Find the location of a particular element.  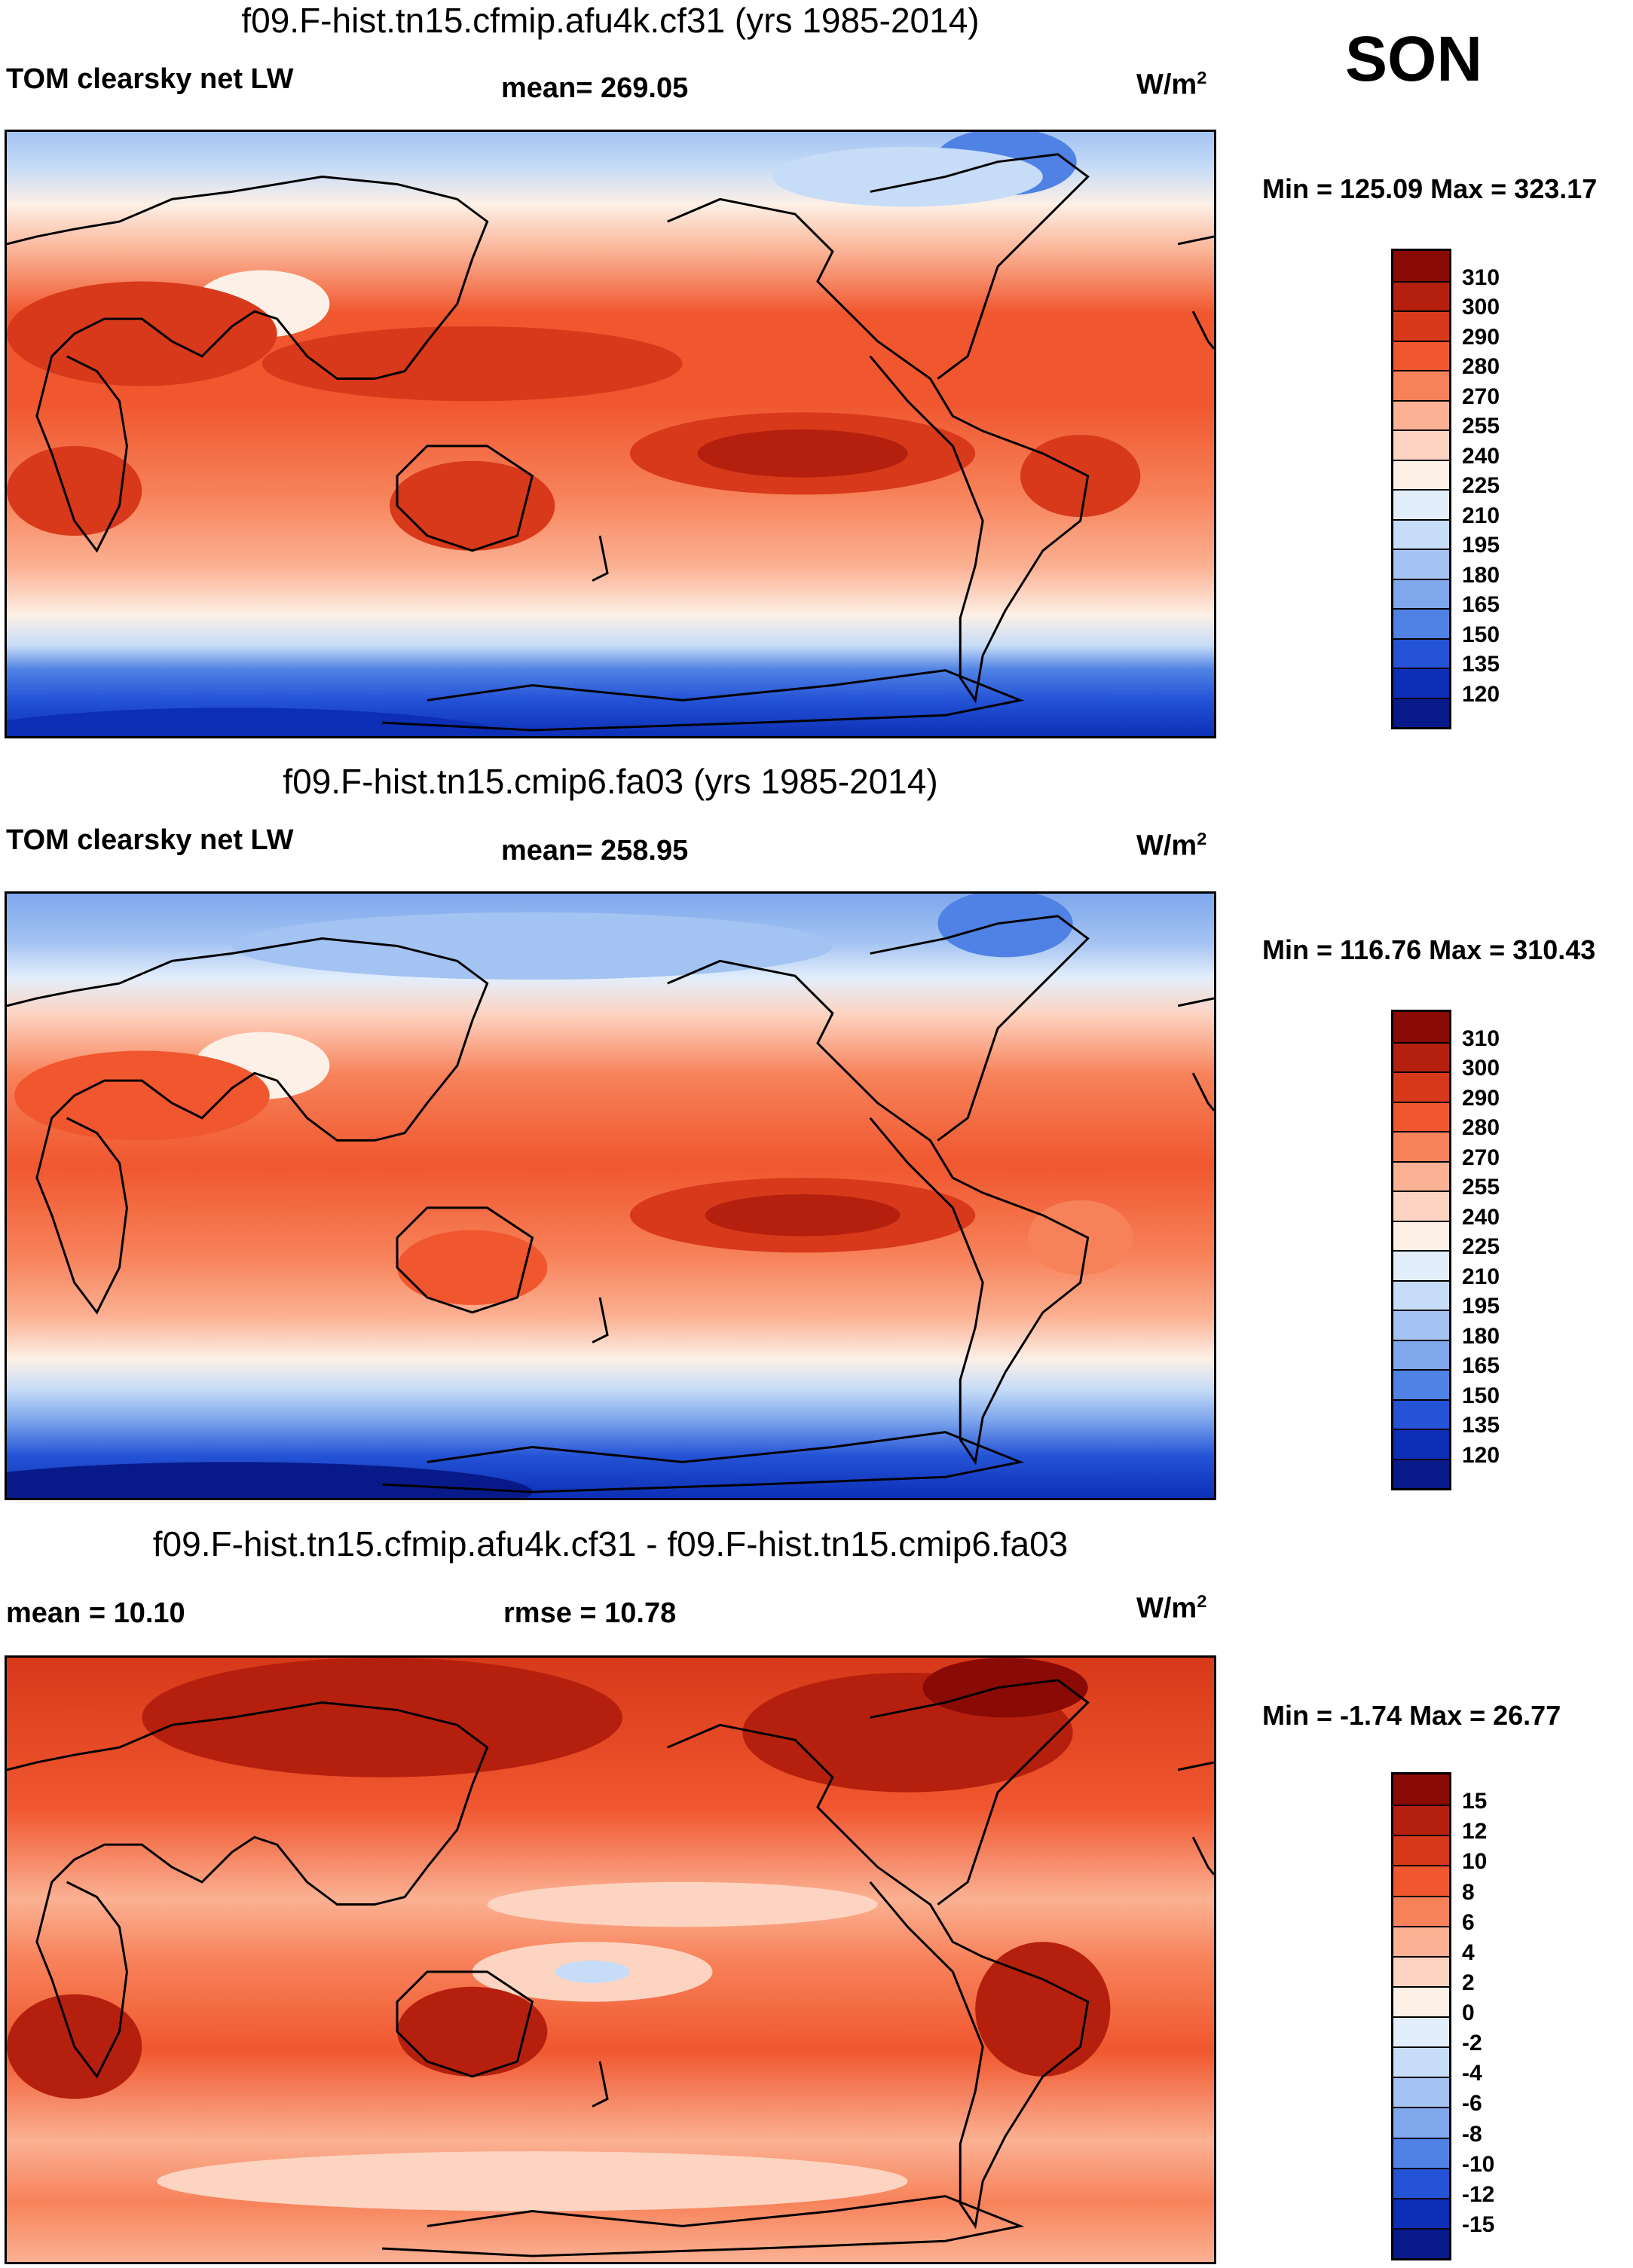

colorbar-tick-label: -2 is located at coordinates (1472, 2043).